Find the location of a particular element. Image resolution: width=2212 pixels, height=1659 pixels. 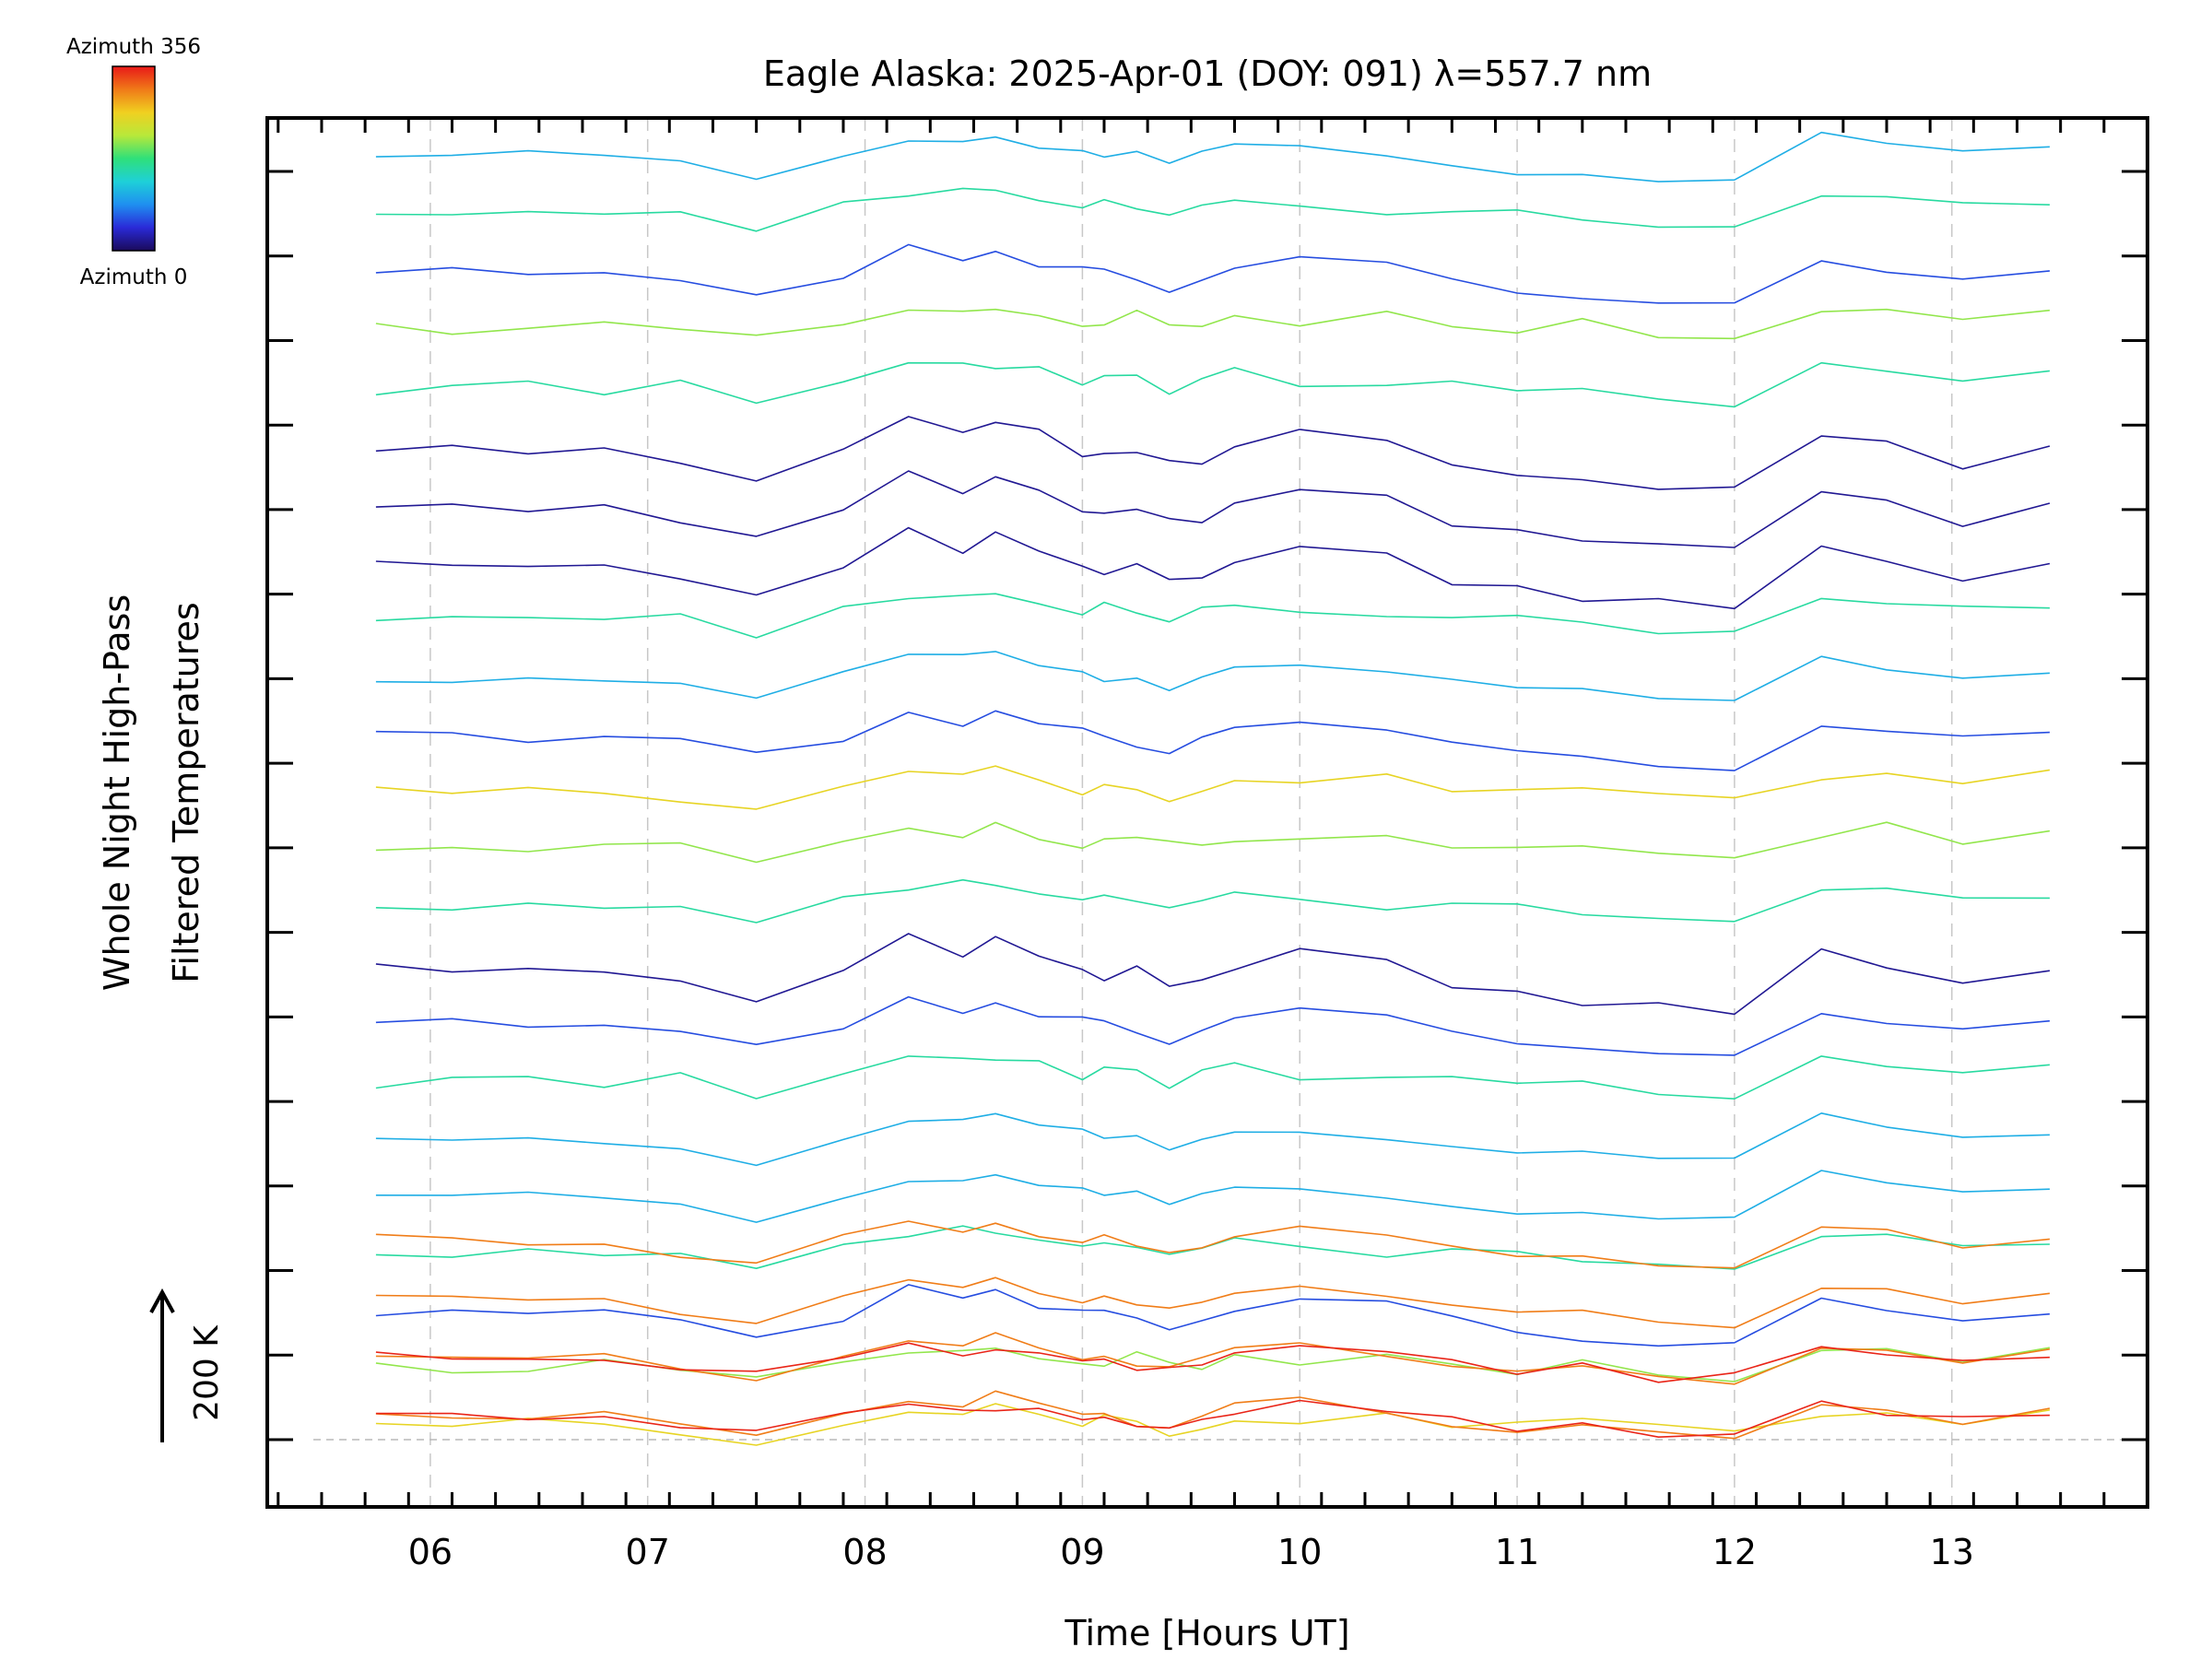

x-tick-label: 13 is located at coordinates (1952, 1552).